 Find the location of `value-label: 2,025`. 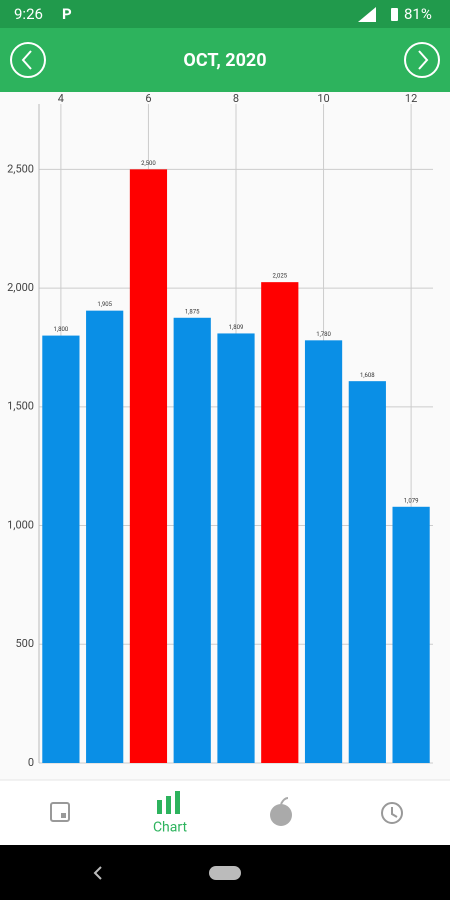

value-label: 2,025 is located at coordinates (279, 276).